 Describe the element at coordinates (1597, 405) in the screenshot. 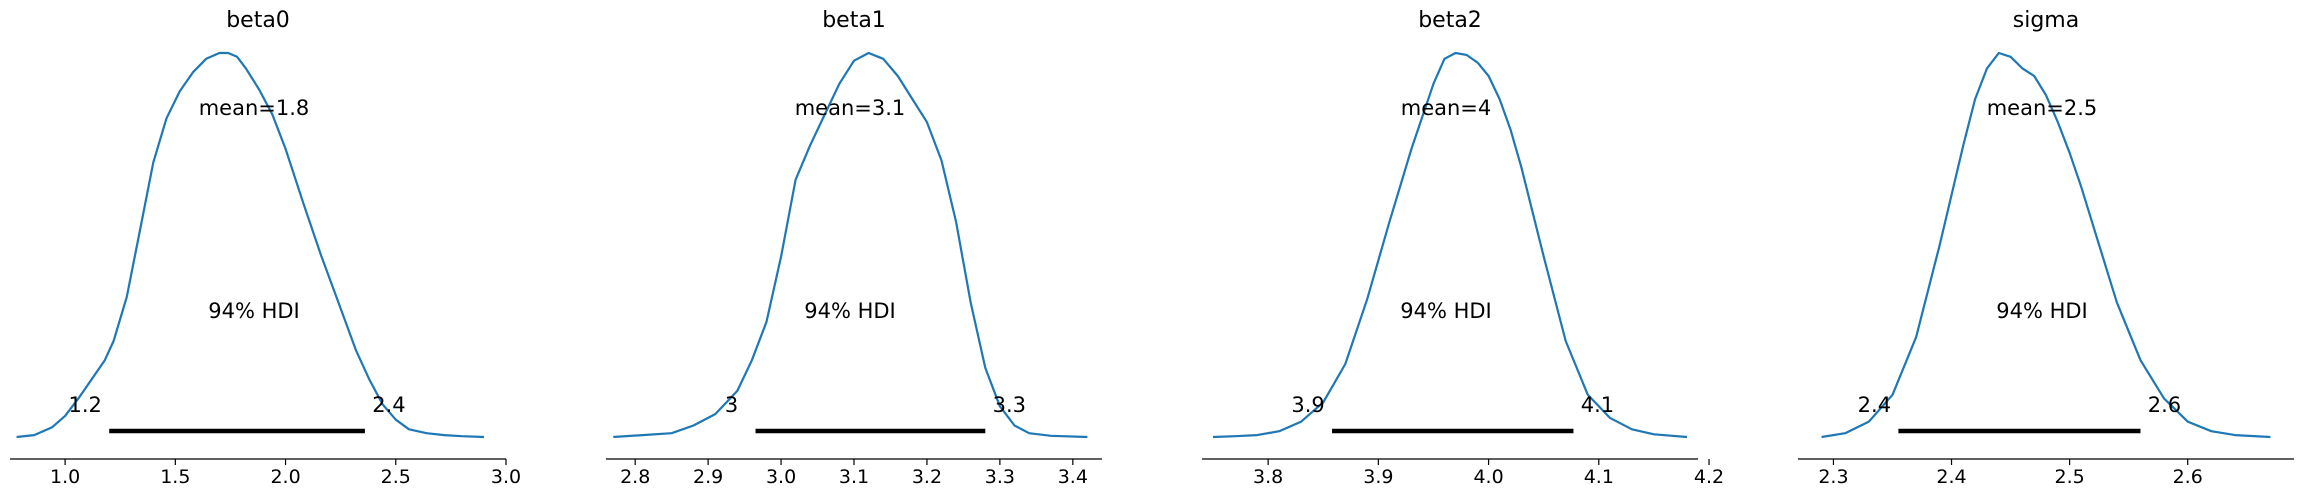

I see `hdi-upper-label: 4.1` at that location.